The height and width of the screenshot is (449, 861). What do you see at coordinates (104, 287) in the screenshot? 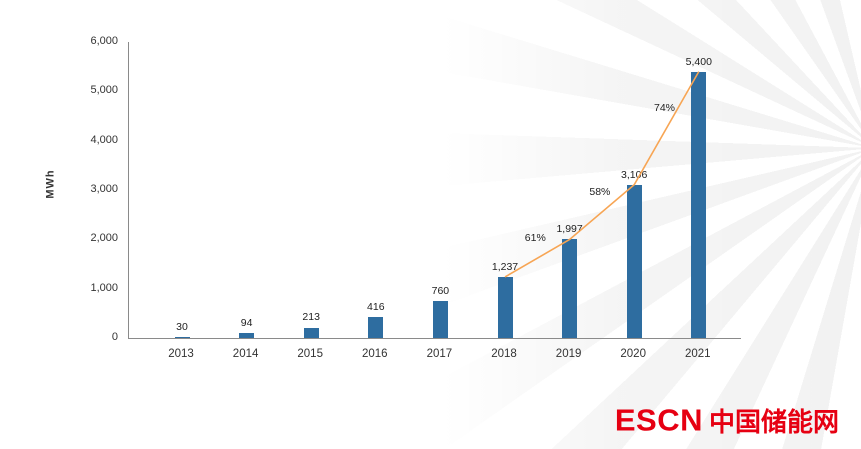
I see `y-tick-label: 1,000` at bounding box center [104, 287].